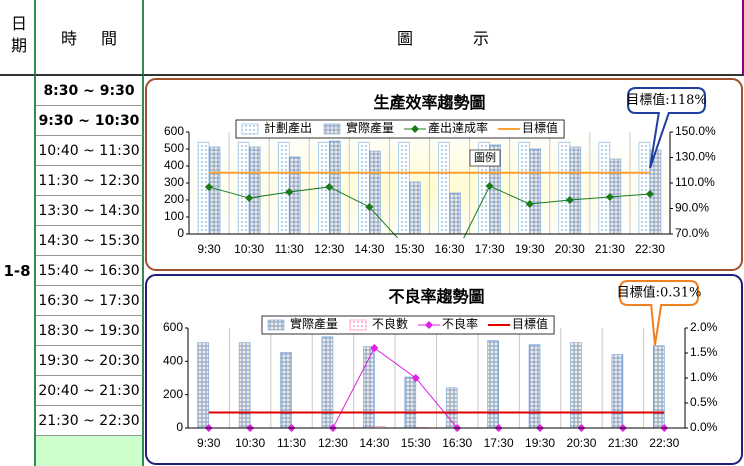 The height and width of the screenshot is (466, 744). Describe the element at coordinates (288, 127) in the screenshot. I see `legend-label: 計劃產出` at that location.